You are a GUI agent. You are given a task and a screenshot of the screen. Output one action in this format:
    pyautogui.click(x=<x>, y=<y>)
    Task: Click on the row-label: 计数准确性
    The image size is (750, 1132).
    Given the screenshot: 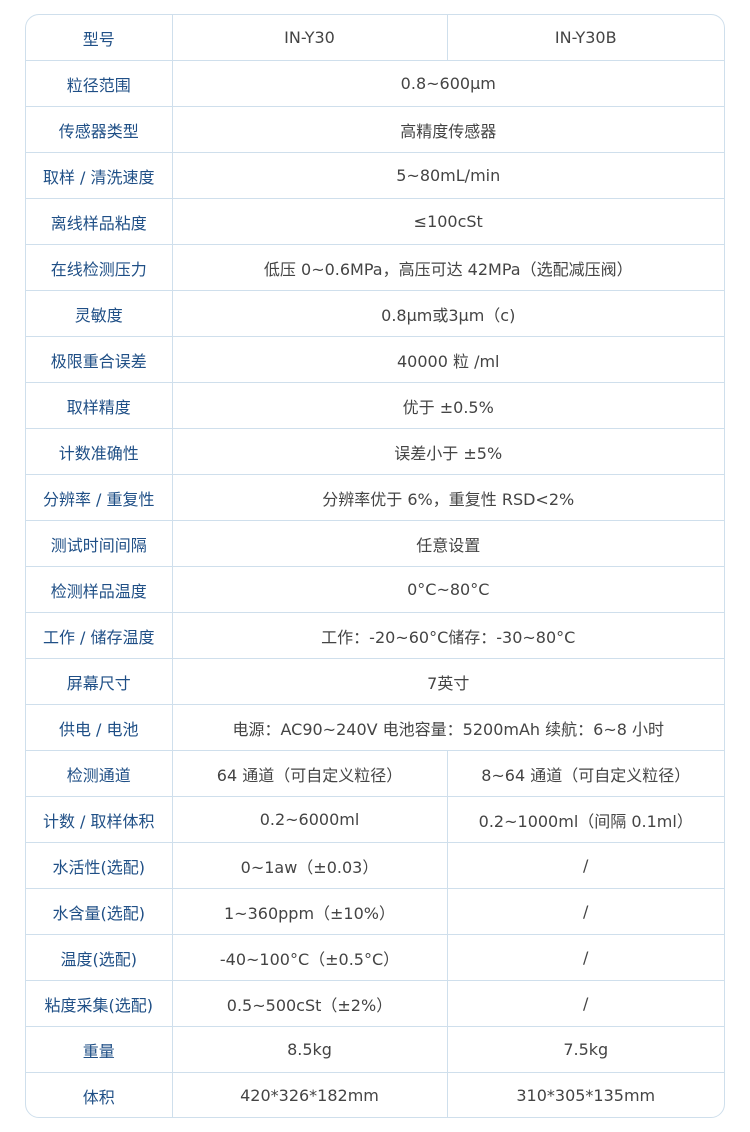 What is the action you would take?
    pyautogui.click(x=99, y=451)
    